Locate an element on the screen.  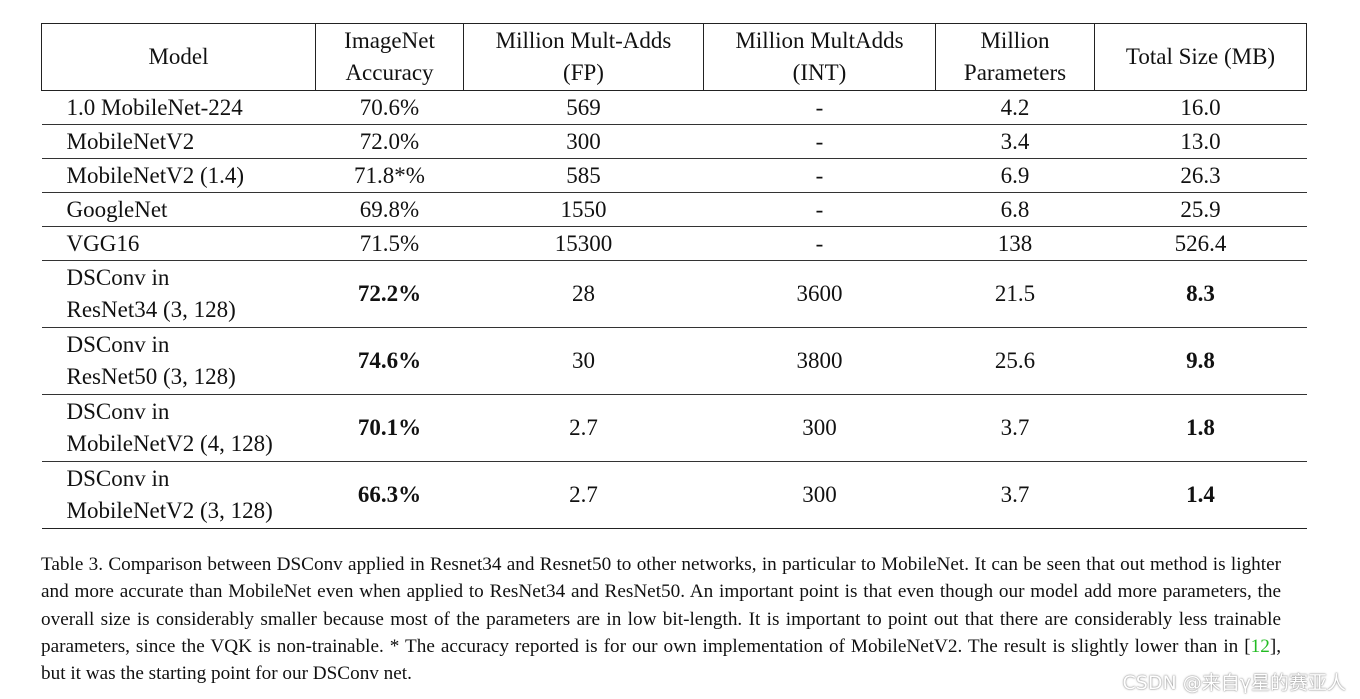
header-text: Million is located at coordinates (1015, 40).